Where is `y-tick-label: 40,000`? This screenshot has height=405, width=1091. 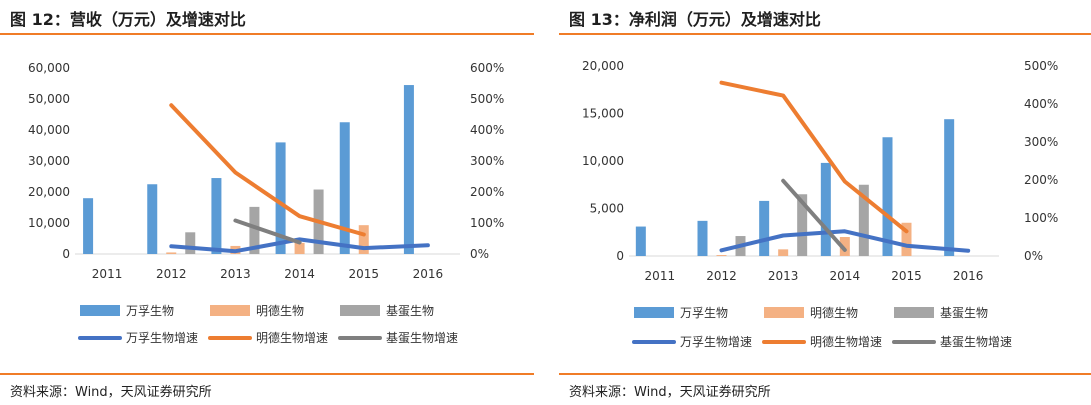 y-tick-label: 40,000 is located at coordinates (49, 130).